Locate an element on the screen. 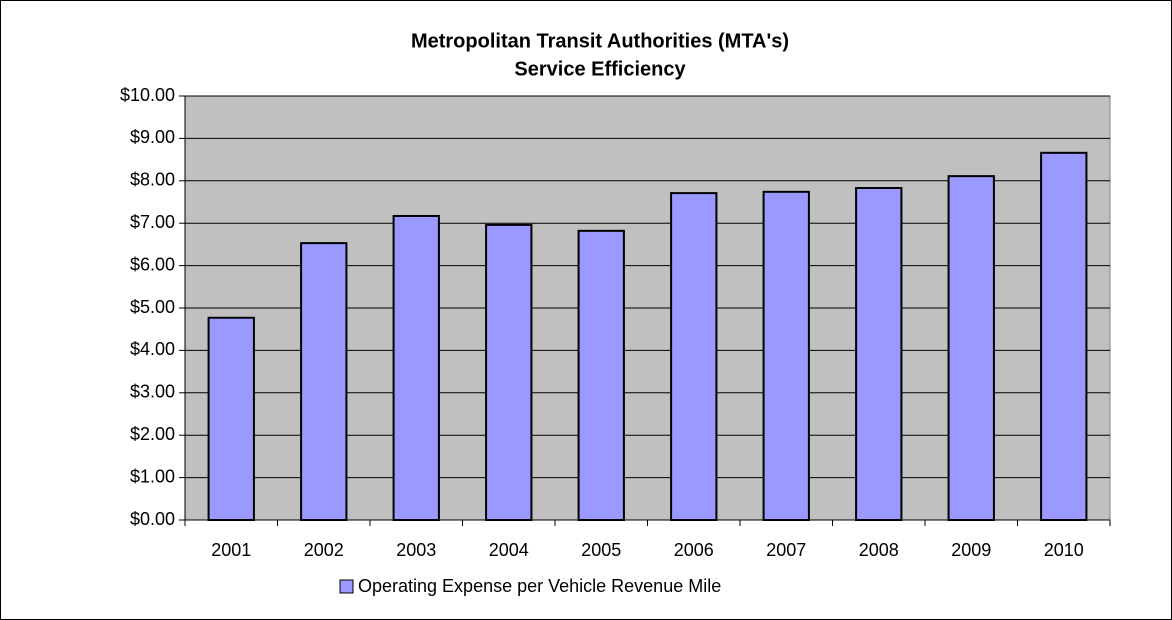  y-tick-label: $5.00 is located at coordinates (152, 307).